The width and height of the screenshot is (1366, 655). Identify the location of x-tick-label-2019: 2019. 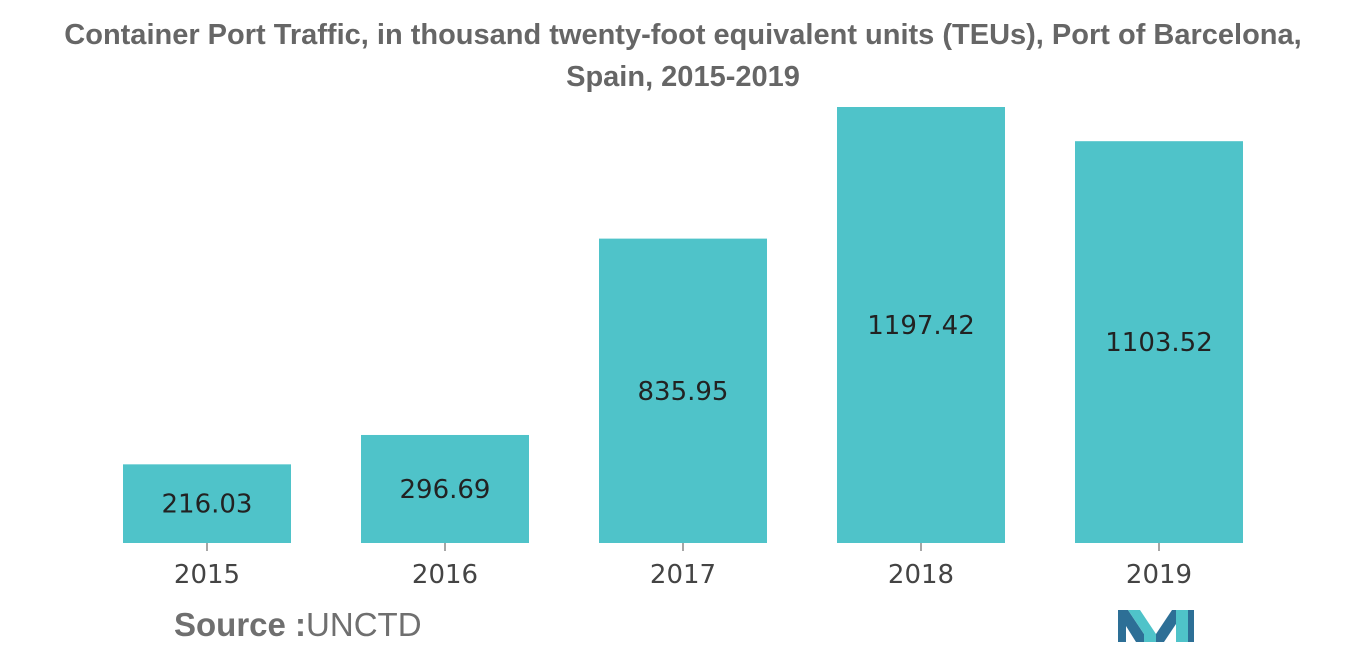
(1159, 575).